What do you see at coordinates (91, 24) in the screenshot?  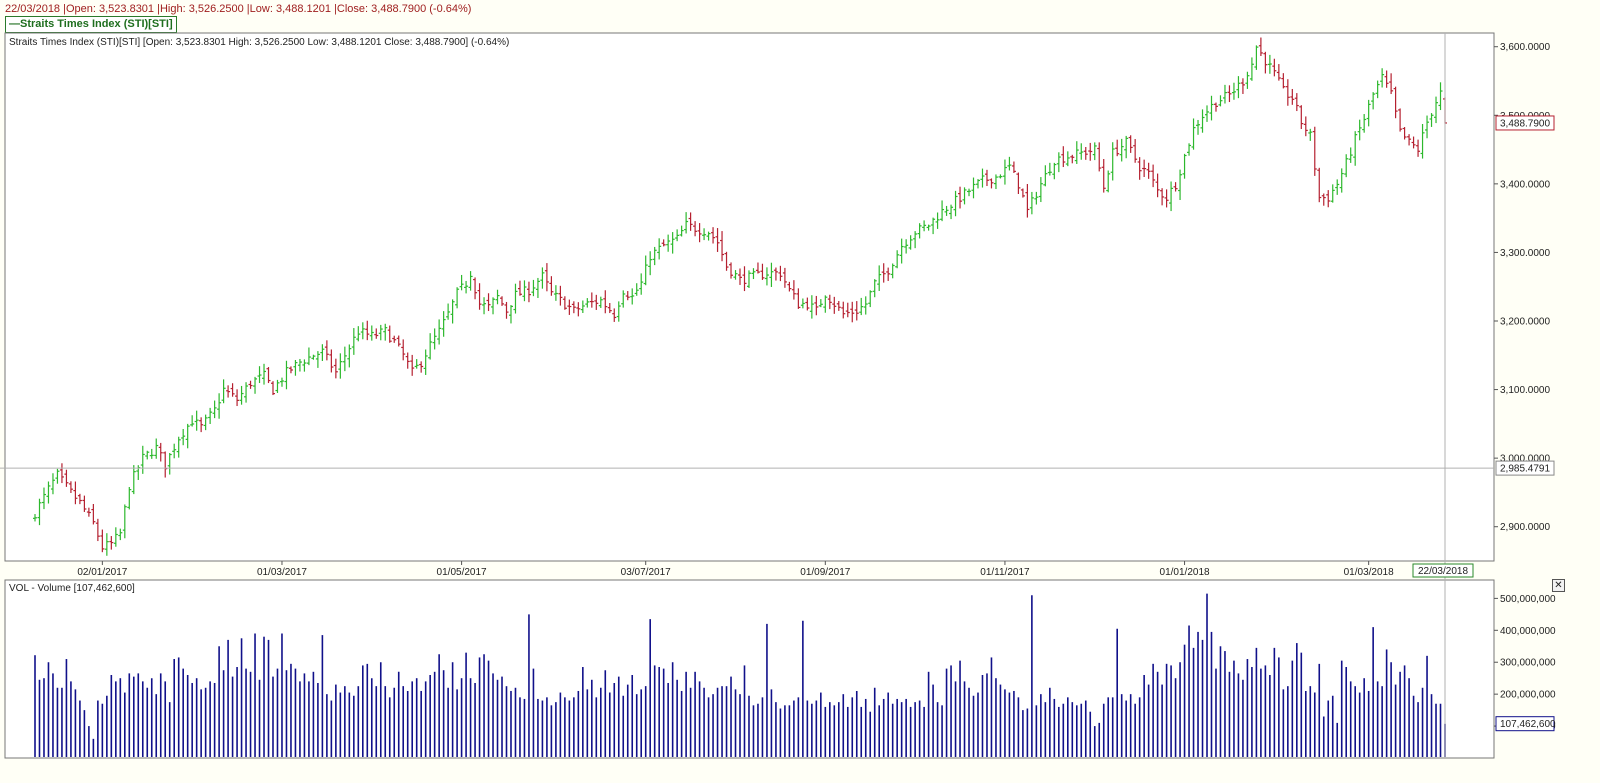 I see `series-legend-button: —Straits Times Index (STI)[STI]` at bounding box center [91, 24].